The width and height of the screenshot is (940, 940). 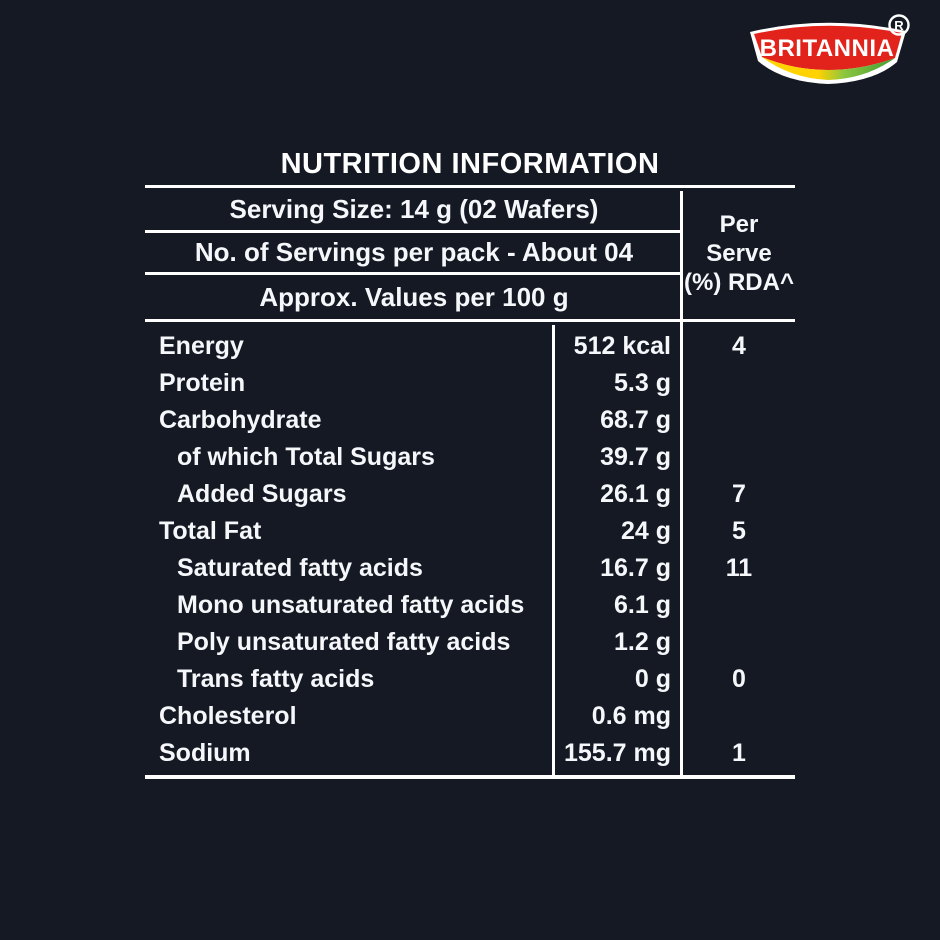 I want to click on nutrient-value: 26.1 g, so click(x=635, y=494).